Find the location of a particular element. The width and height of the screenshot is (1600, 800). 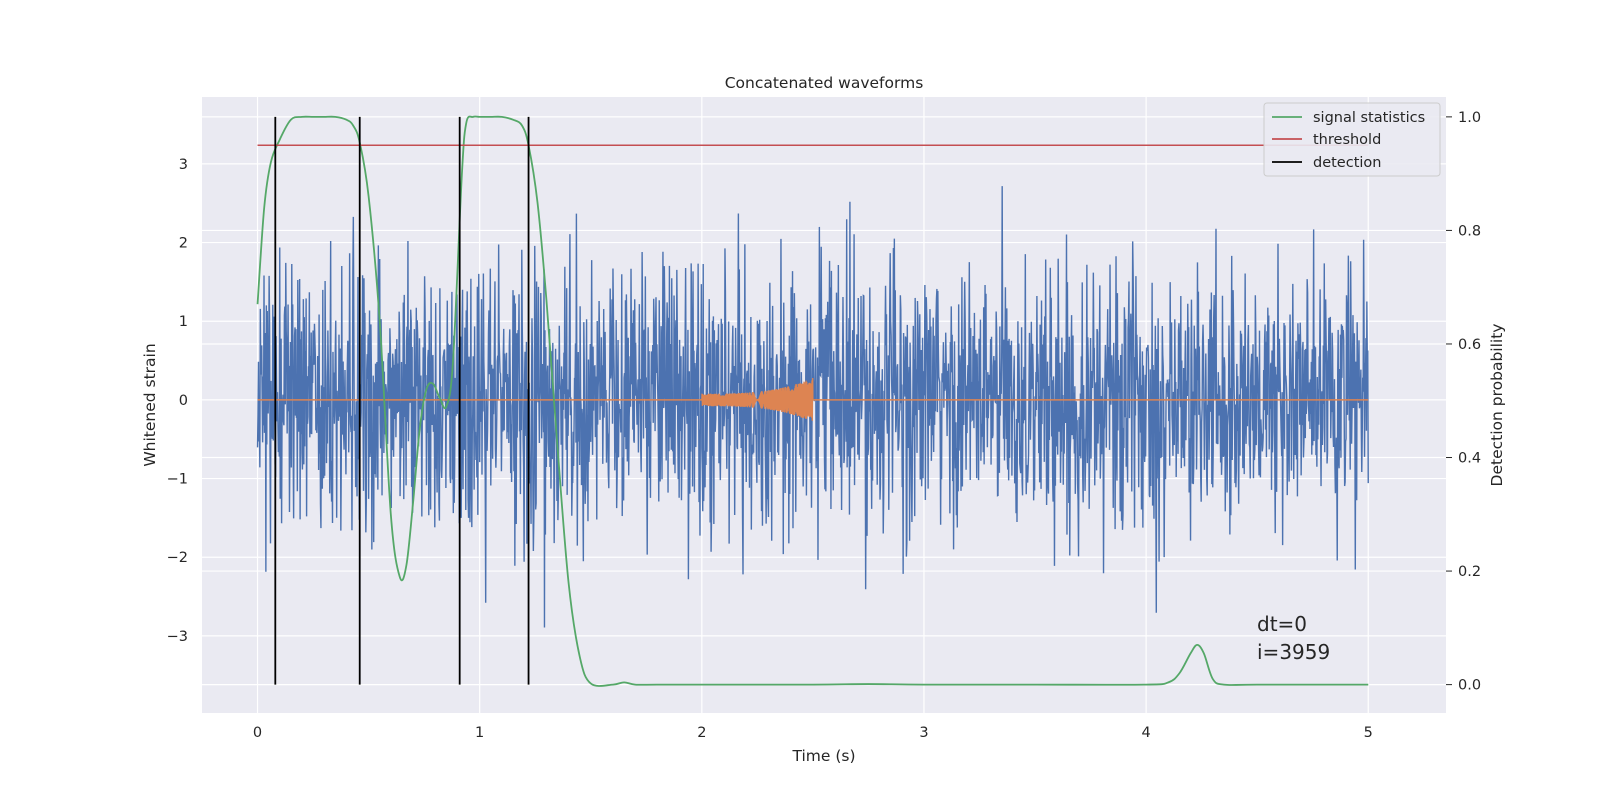

y-axis-label: Whitened strain is located at coordinates (150, 404).